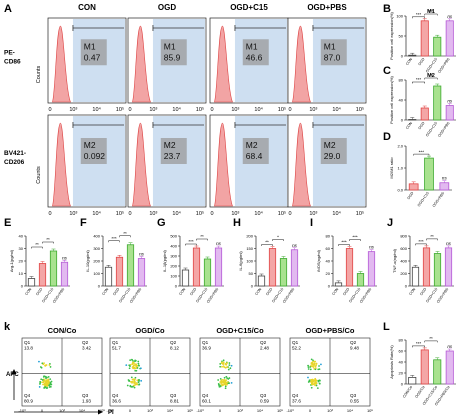 The image size is (464, 420). Describe the element at coordinates (431, 76) in the screenshot. I see `chart-title: M2` at that location.